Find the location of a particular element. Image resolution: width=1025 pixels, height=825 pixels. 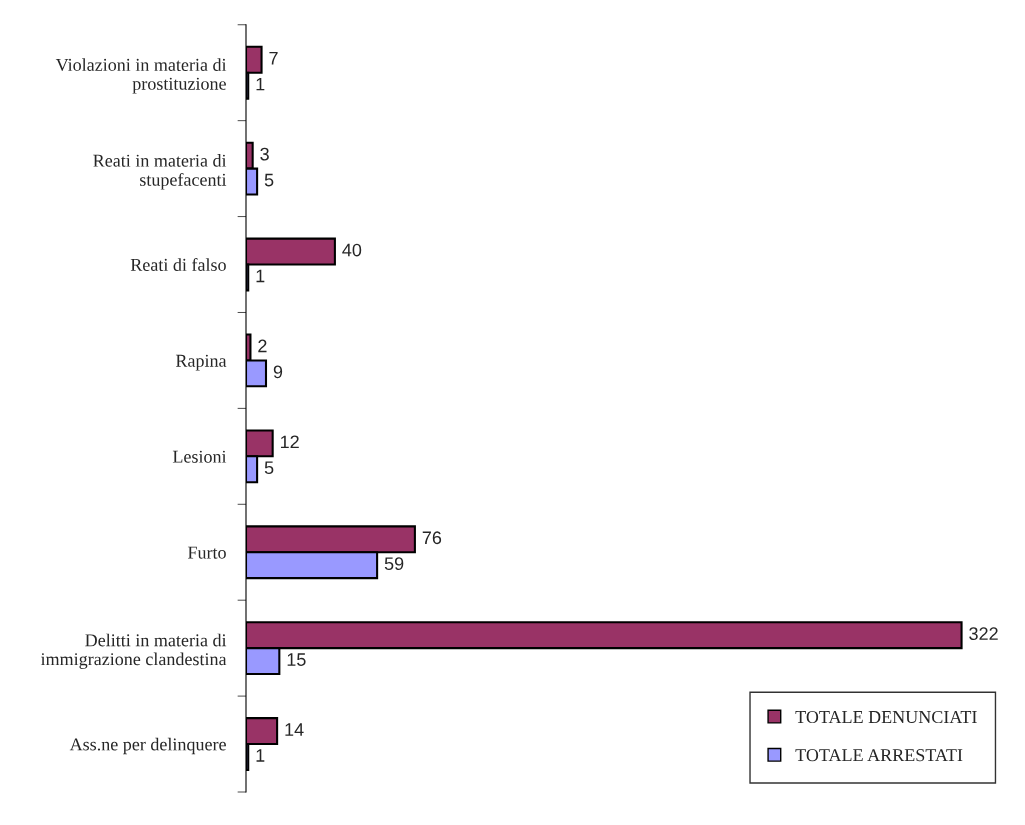

data-label: 2 is located at coordinates (262, 346).